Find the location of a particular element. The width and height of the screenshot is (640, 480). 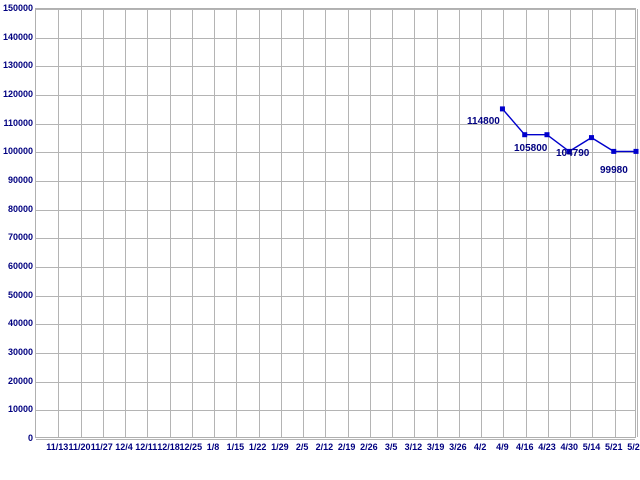

data-point-value-label: 104790 is located at coordinates (573, 153).